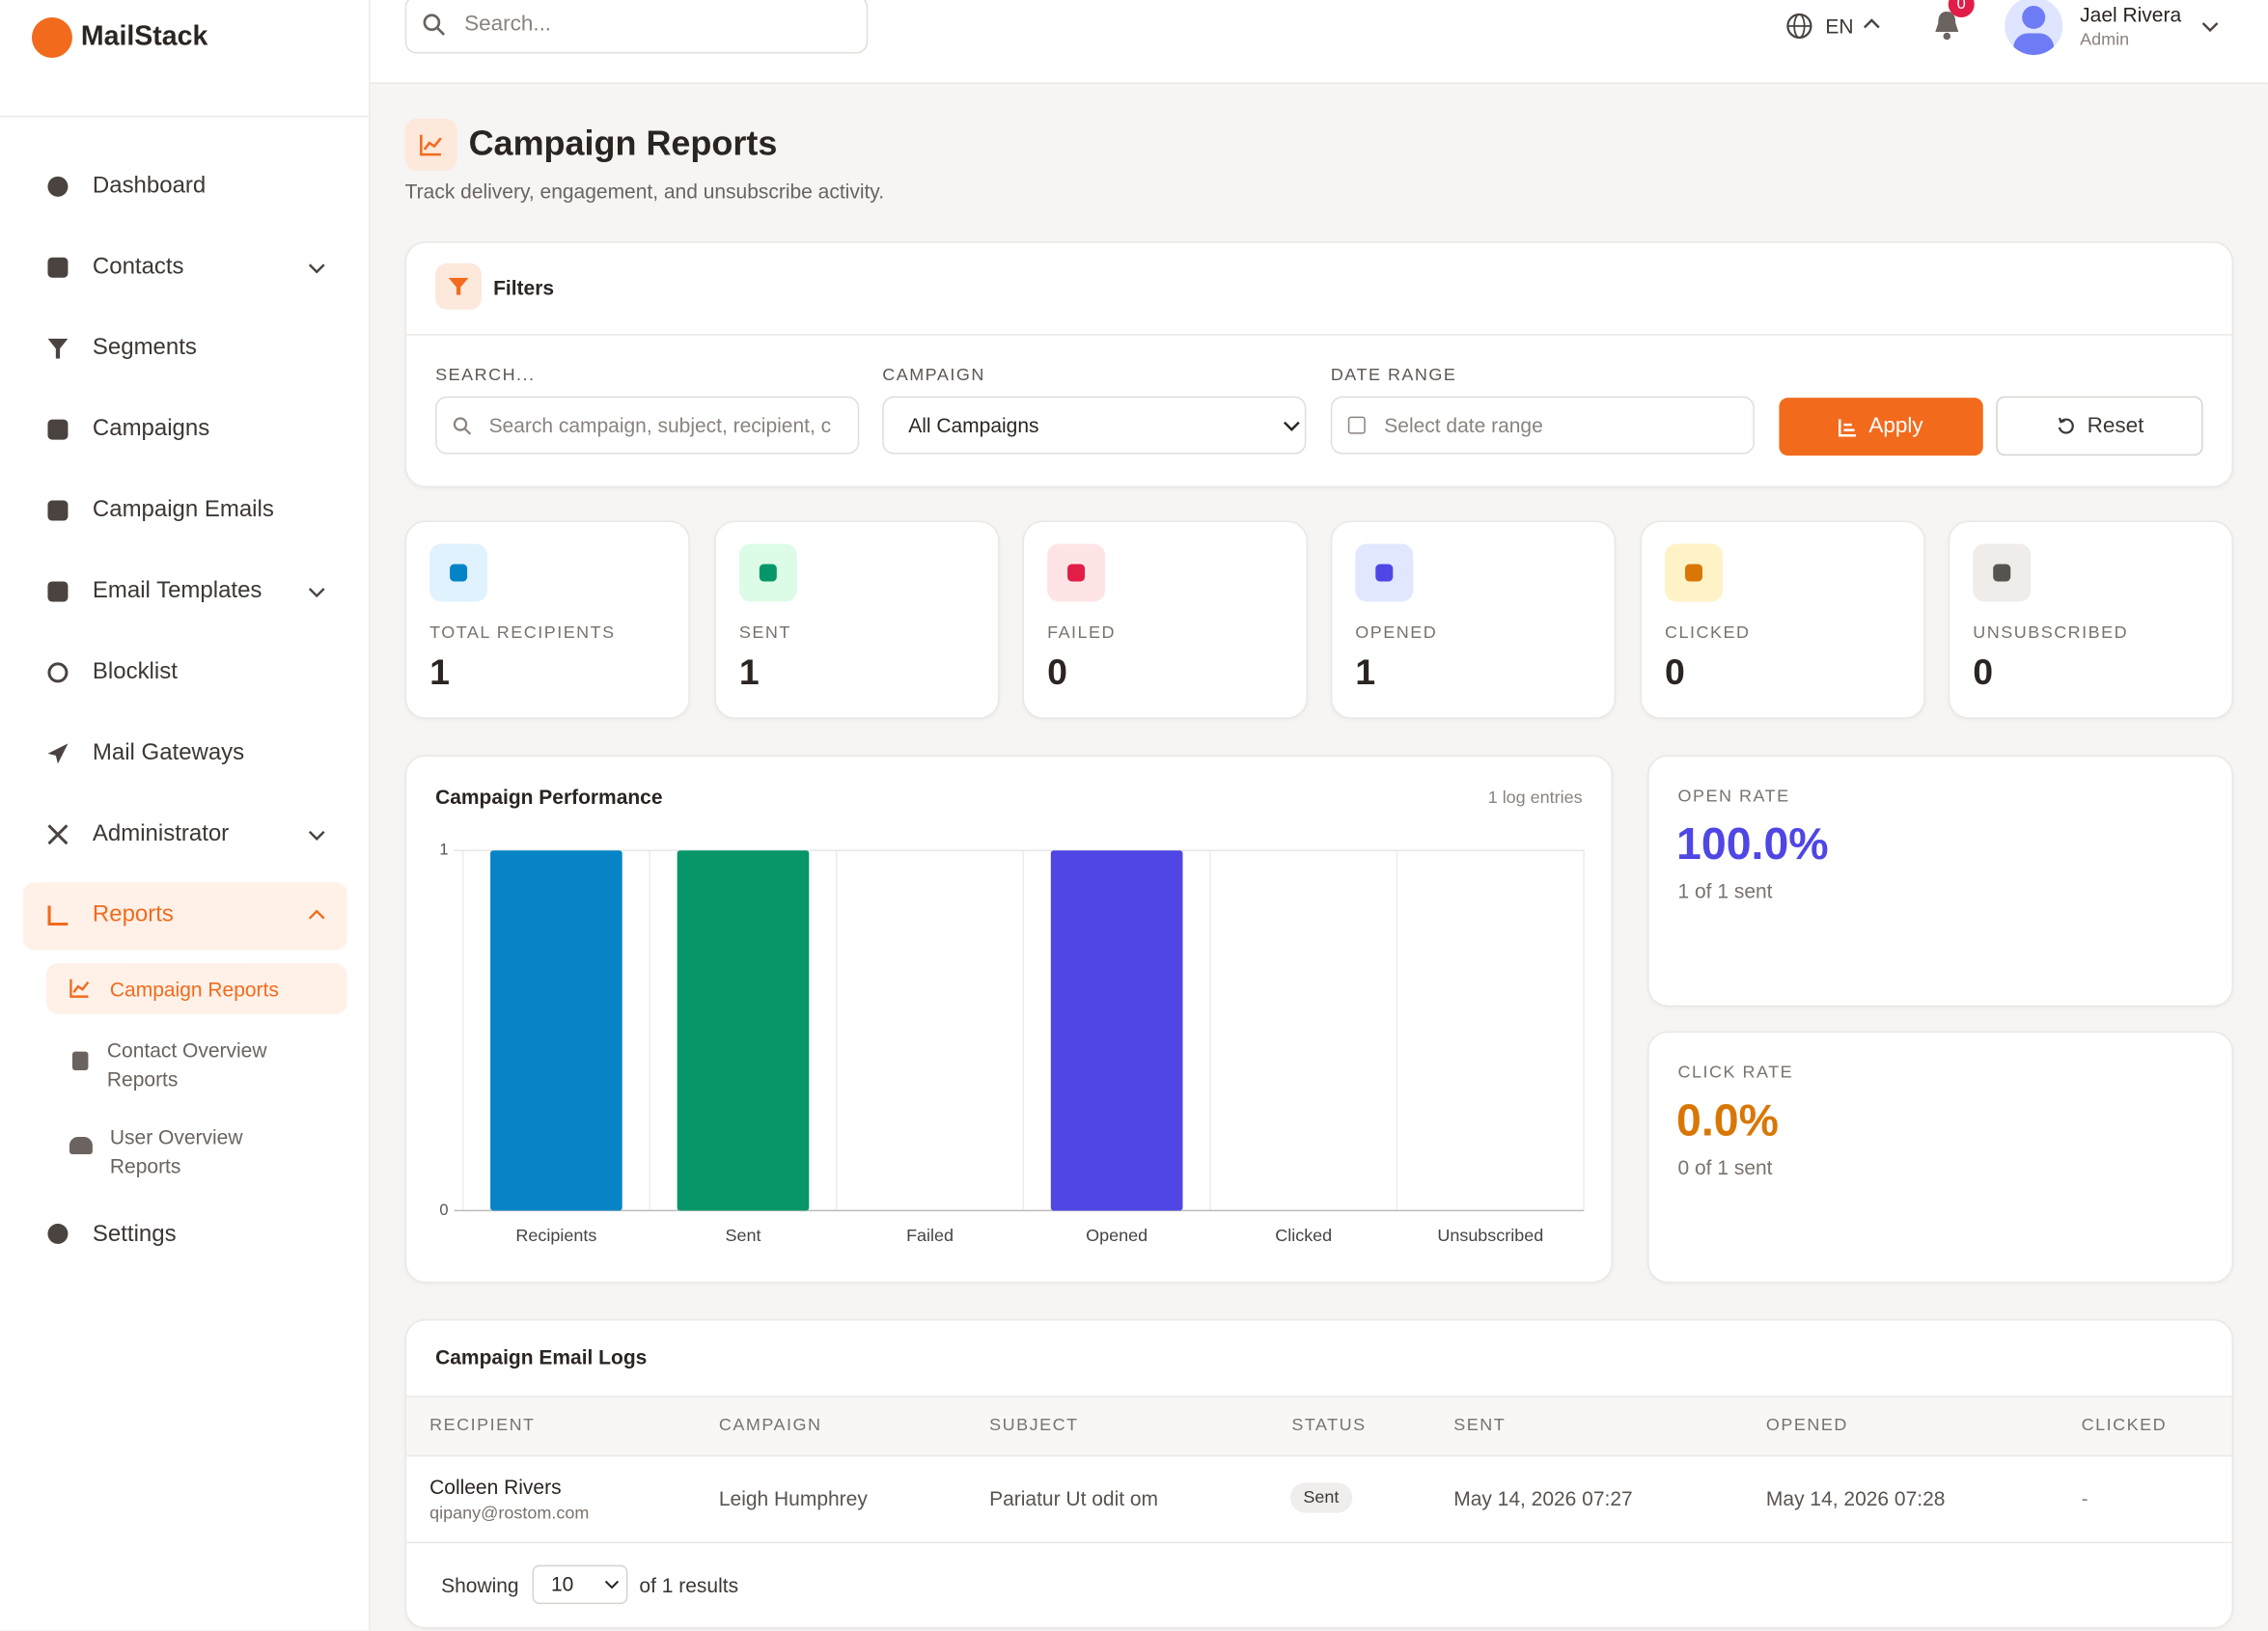 Image resolution: width=2268 pixels, height=1631 pixels. Describe the element at coordinates (2099, 426) in the screenshot. I see `reset-button: Reset` at that location.